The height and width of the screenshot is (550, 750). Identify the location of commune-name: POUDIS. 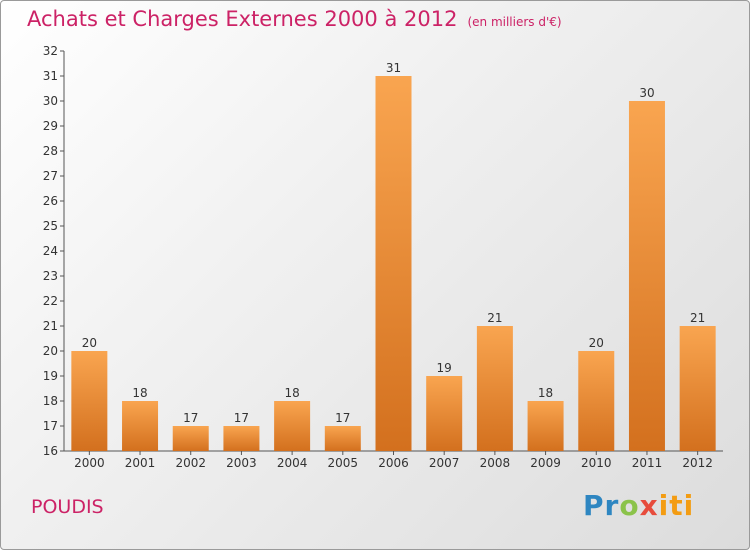
(67, 507).